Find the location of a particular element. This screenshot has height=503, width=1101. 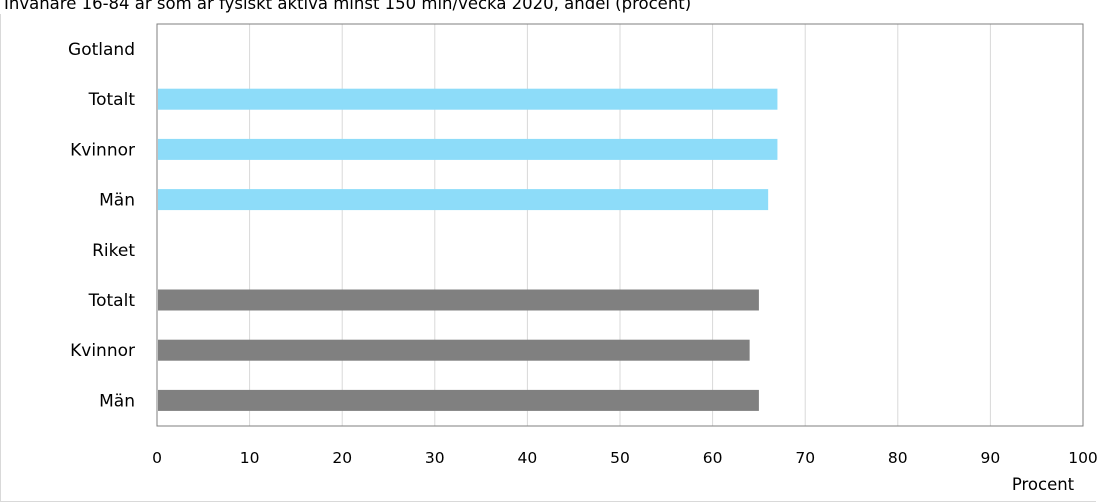

x-tick-labels: 0 10 20 30 40 50 60 70 80 90 100 is located at coordinates (625, 458).